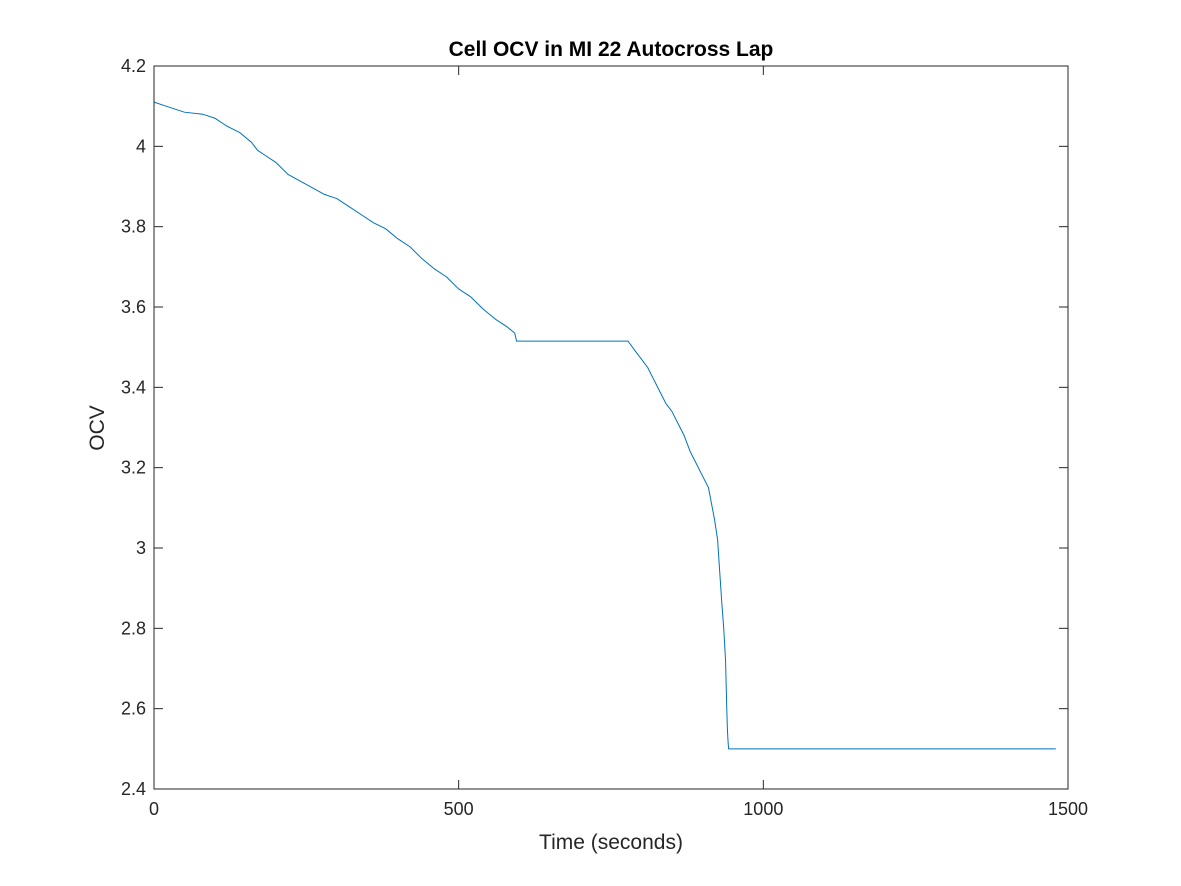 This screenshot has width=1181, height=886. What do you see at coordinates (459, 809) in the screenshot?
I see `x-tick-label: 500` at bounding box center [459, 809].